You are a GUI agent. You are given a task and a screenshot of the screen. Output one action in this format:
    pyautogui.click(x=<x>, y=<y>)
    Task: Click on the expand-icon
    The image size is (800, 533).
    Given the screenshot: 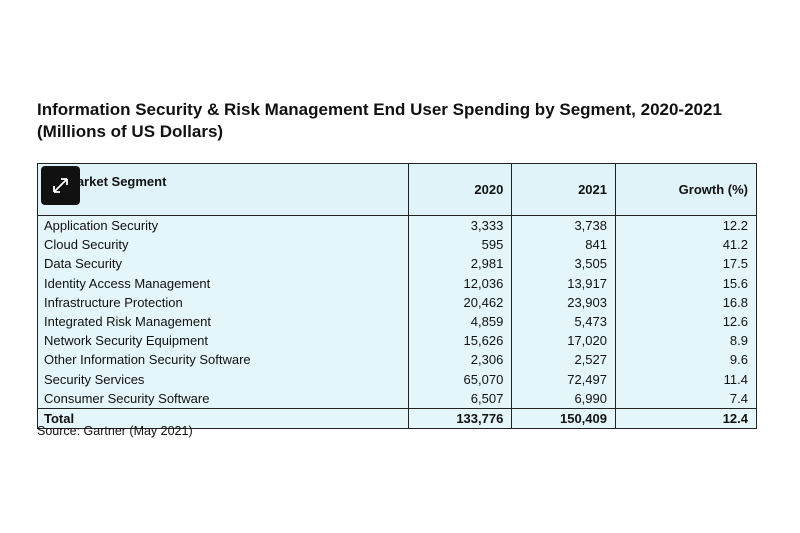 What is the action you would take?
    pyautogui.click(x=60, y=185)
    